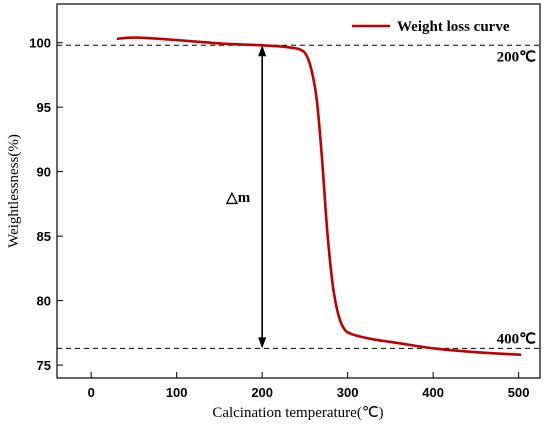  I want to click on x-tick-label: 200, so click(262, 392).